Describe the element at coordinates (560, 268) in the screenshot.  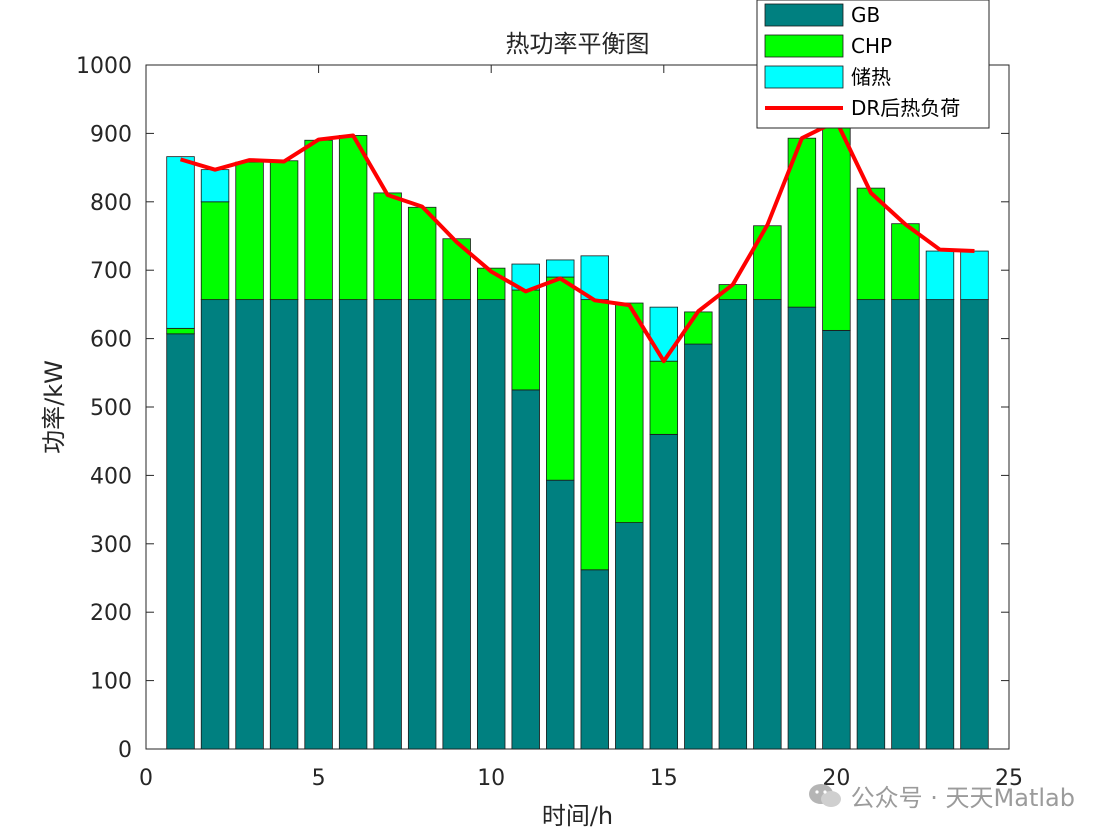
I see `bar-储热-12` at that location.